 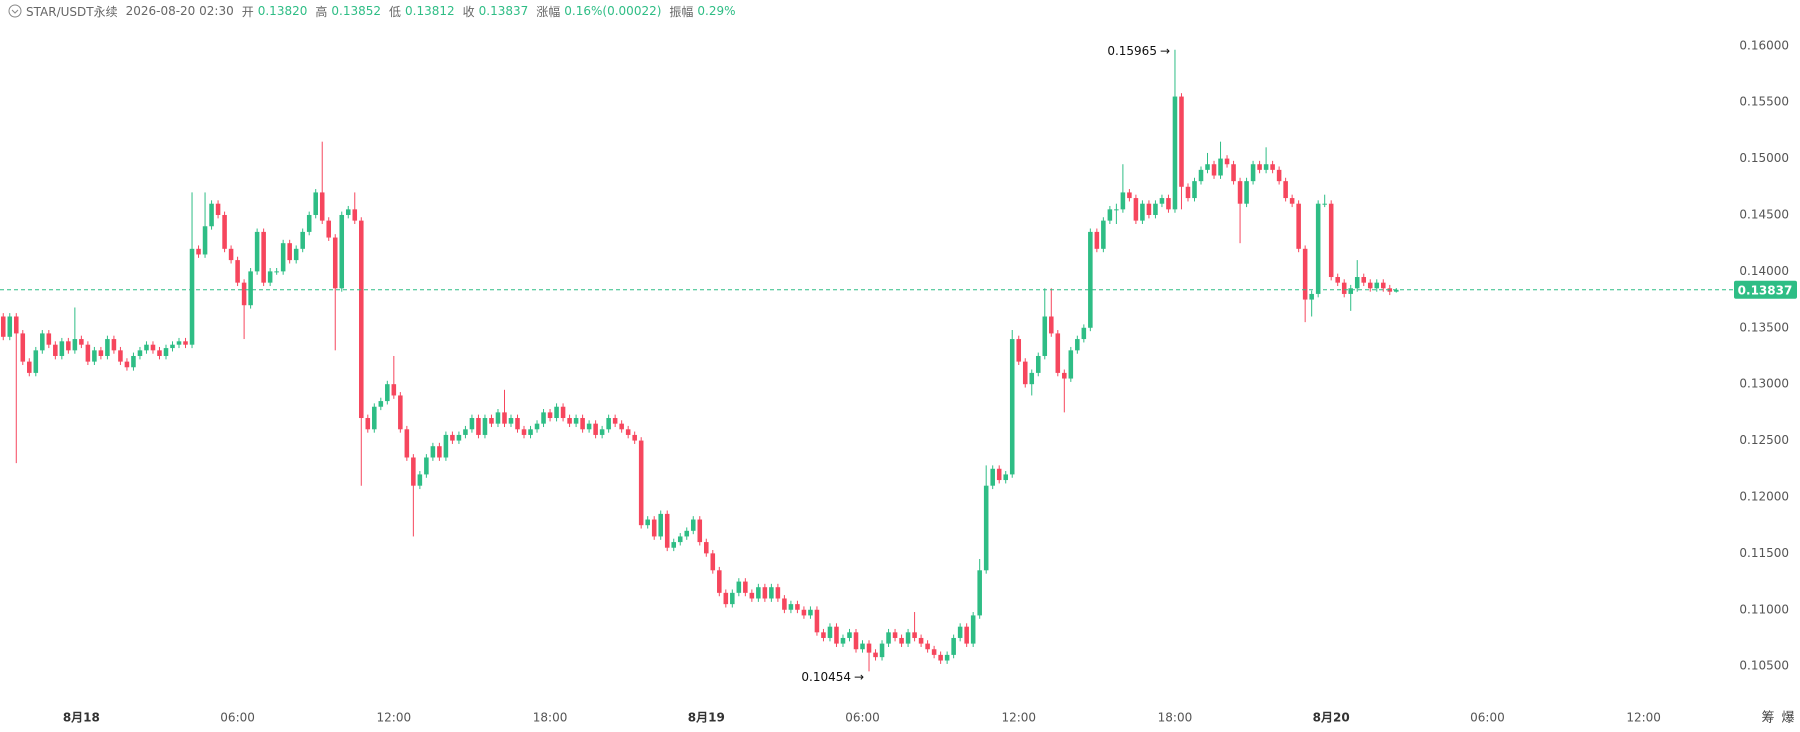 I want to click on y-tick-label: 0.11500, so click(x=1764, y=553).